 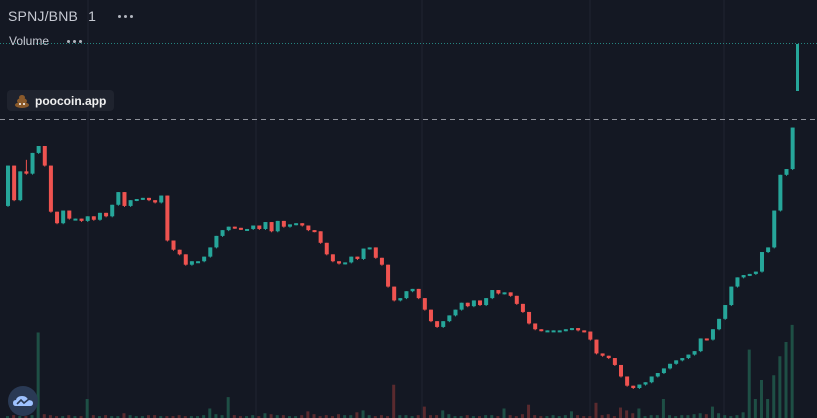 I want to click on volume-spike-bar, so click(x=797, y=67).